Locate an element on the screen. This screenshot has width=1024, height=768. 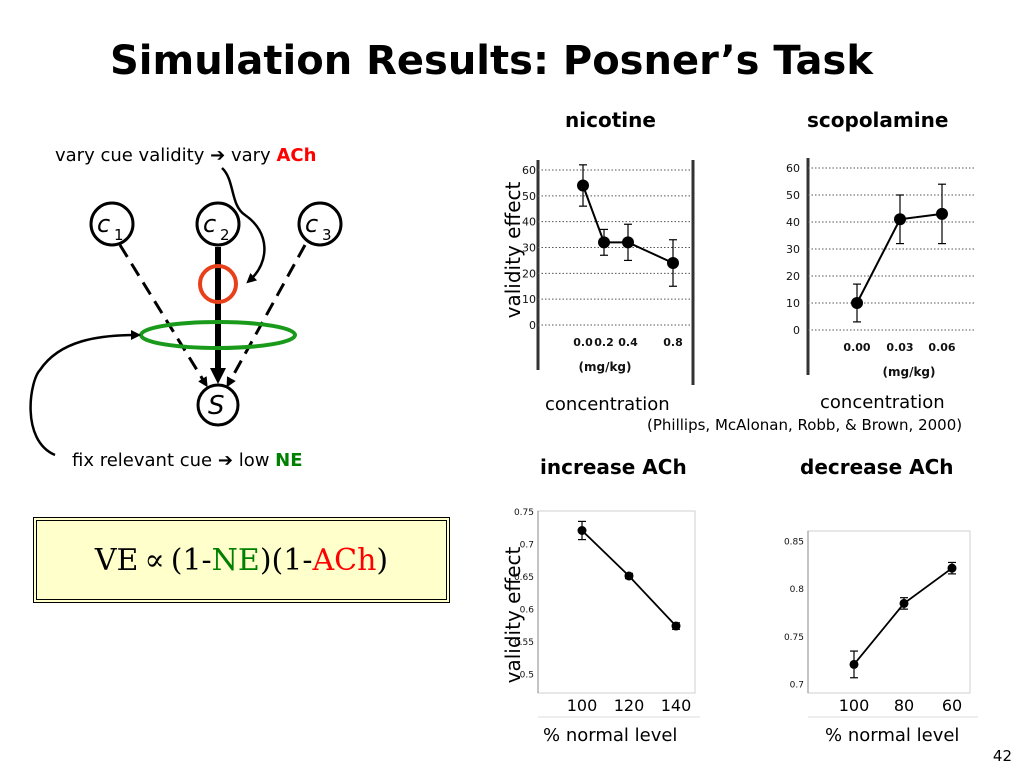
node-c3-letter: c is located at coordinates (311, 224).